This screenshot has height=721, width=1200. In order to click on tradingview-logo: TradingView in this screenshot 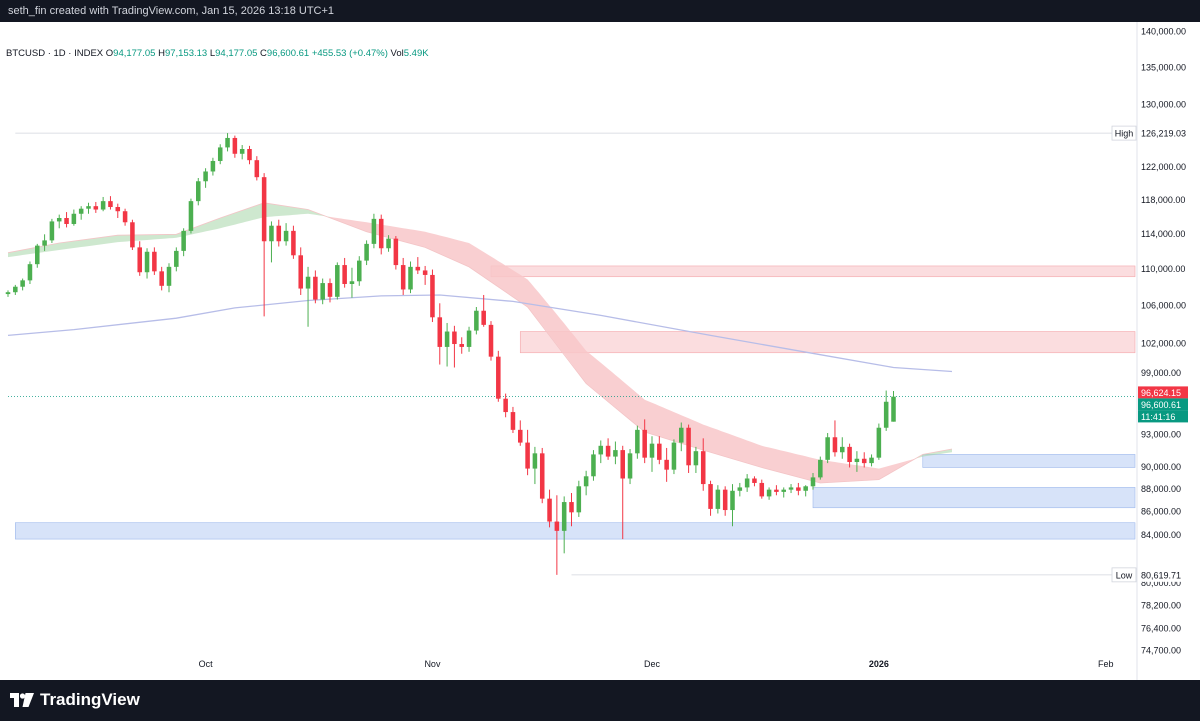, I will do `click(75, 700)`.